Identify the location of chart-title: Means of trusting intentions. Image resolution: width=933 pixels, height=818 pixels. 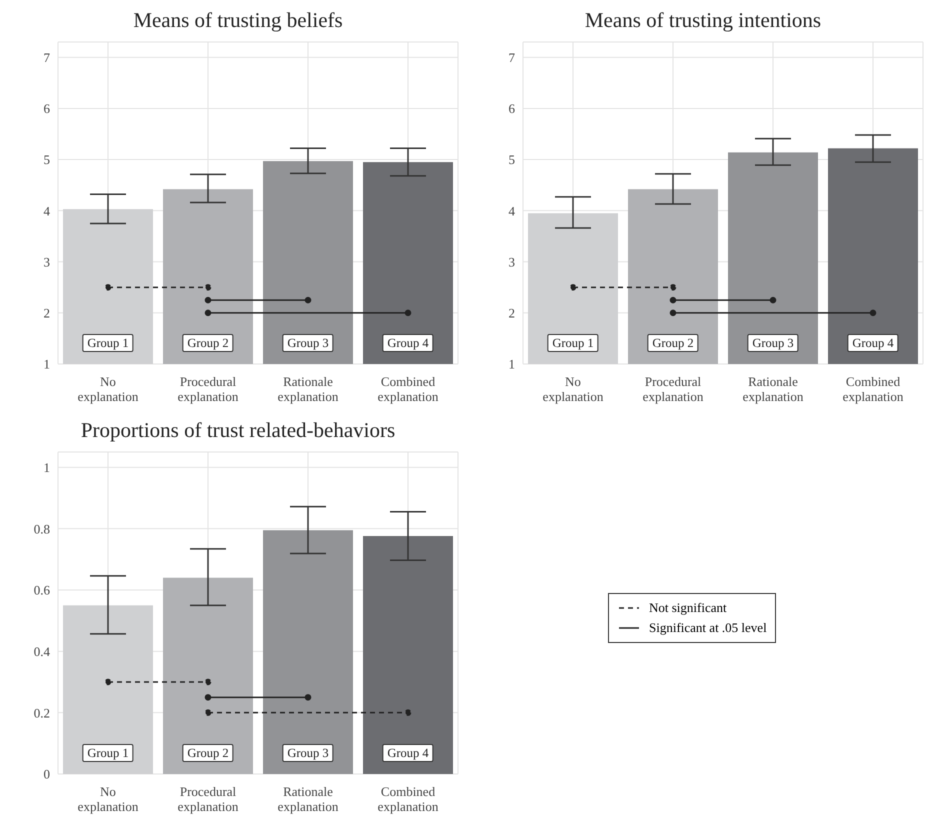
(703, 21).